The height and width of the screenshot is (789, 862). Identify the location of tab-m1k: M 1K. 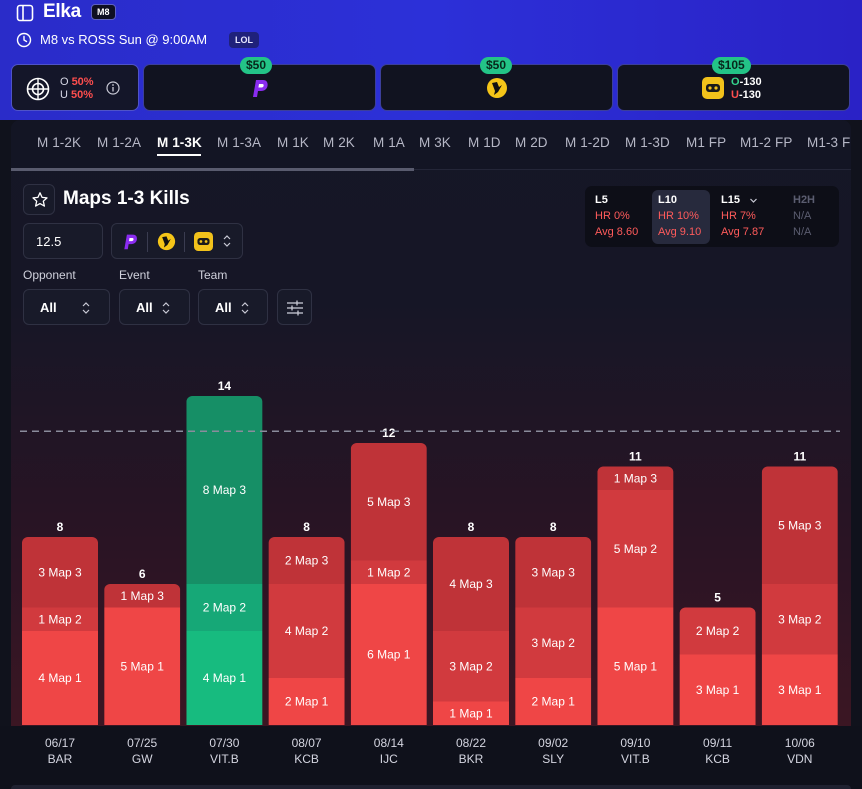
(293, 142).